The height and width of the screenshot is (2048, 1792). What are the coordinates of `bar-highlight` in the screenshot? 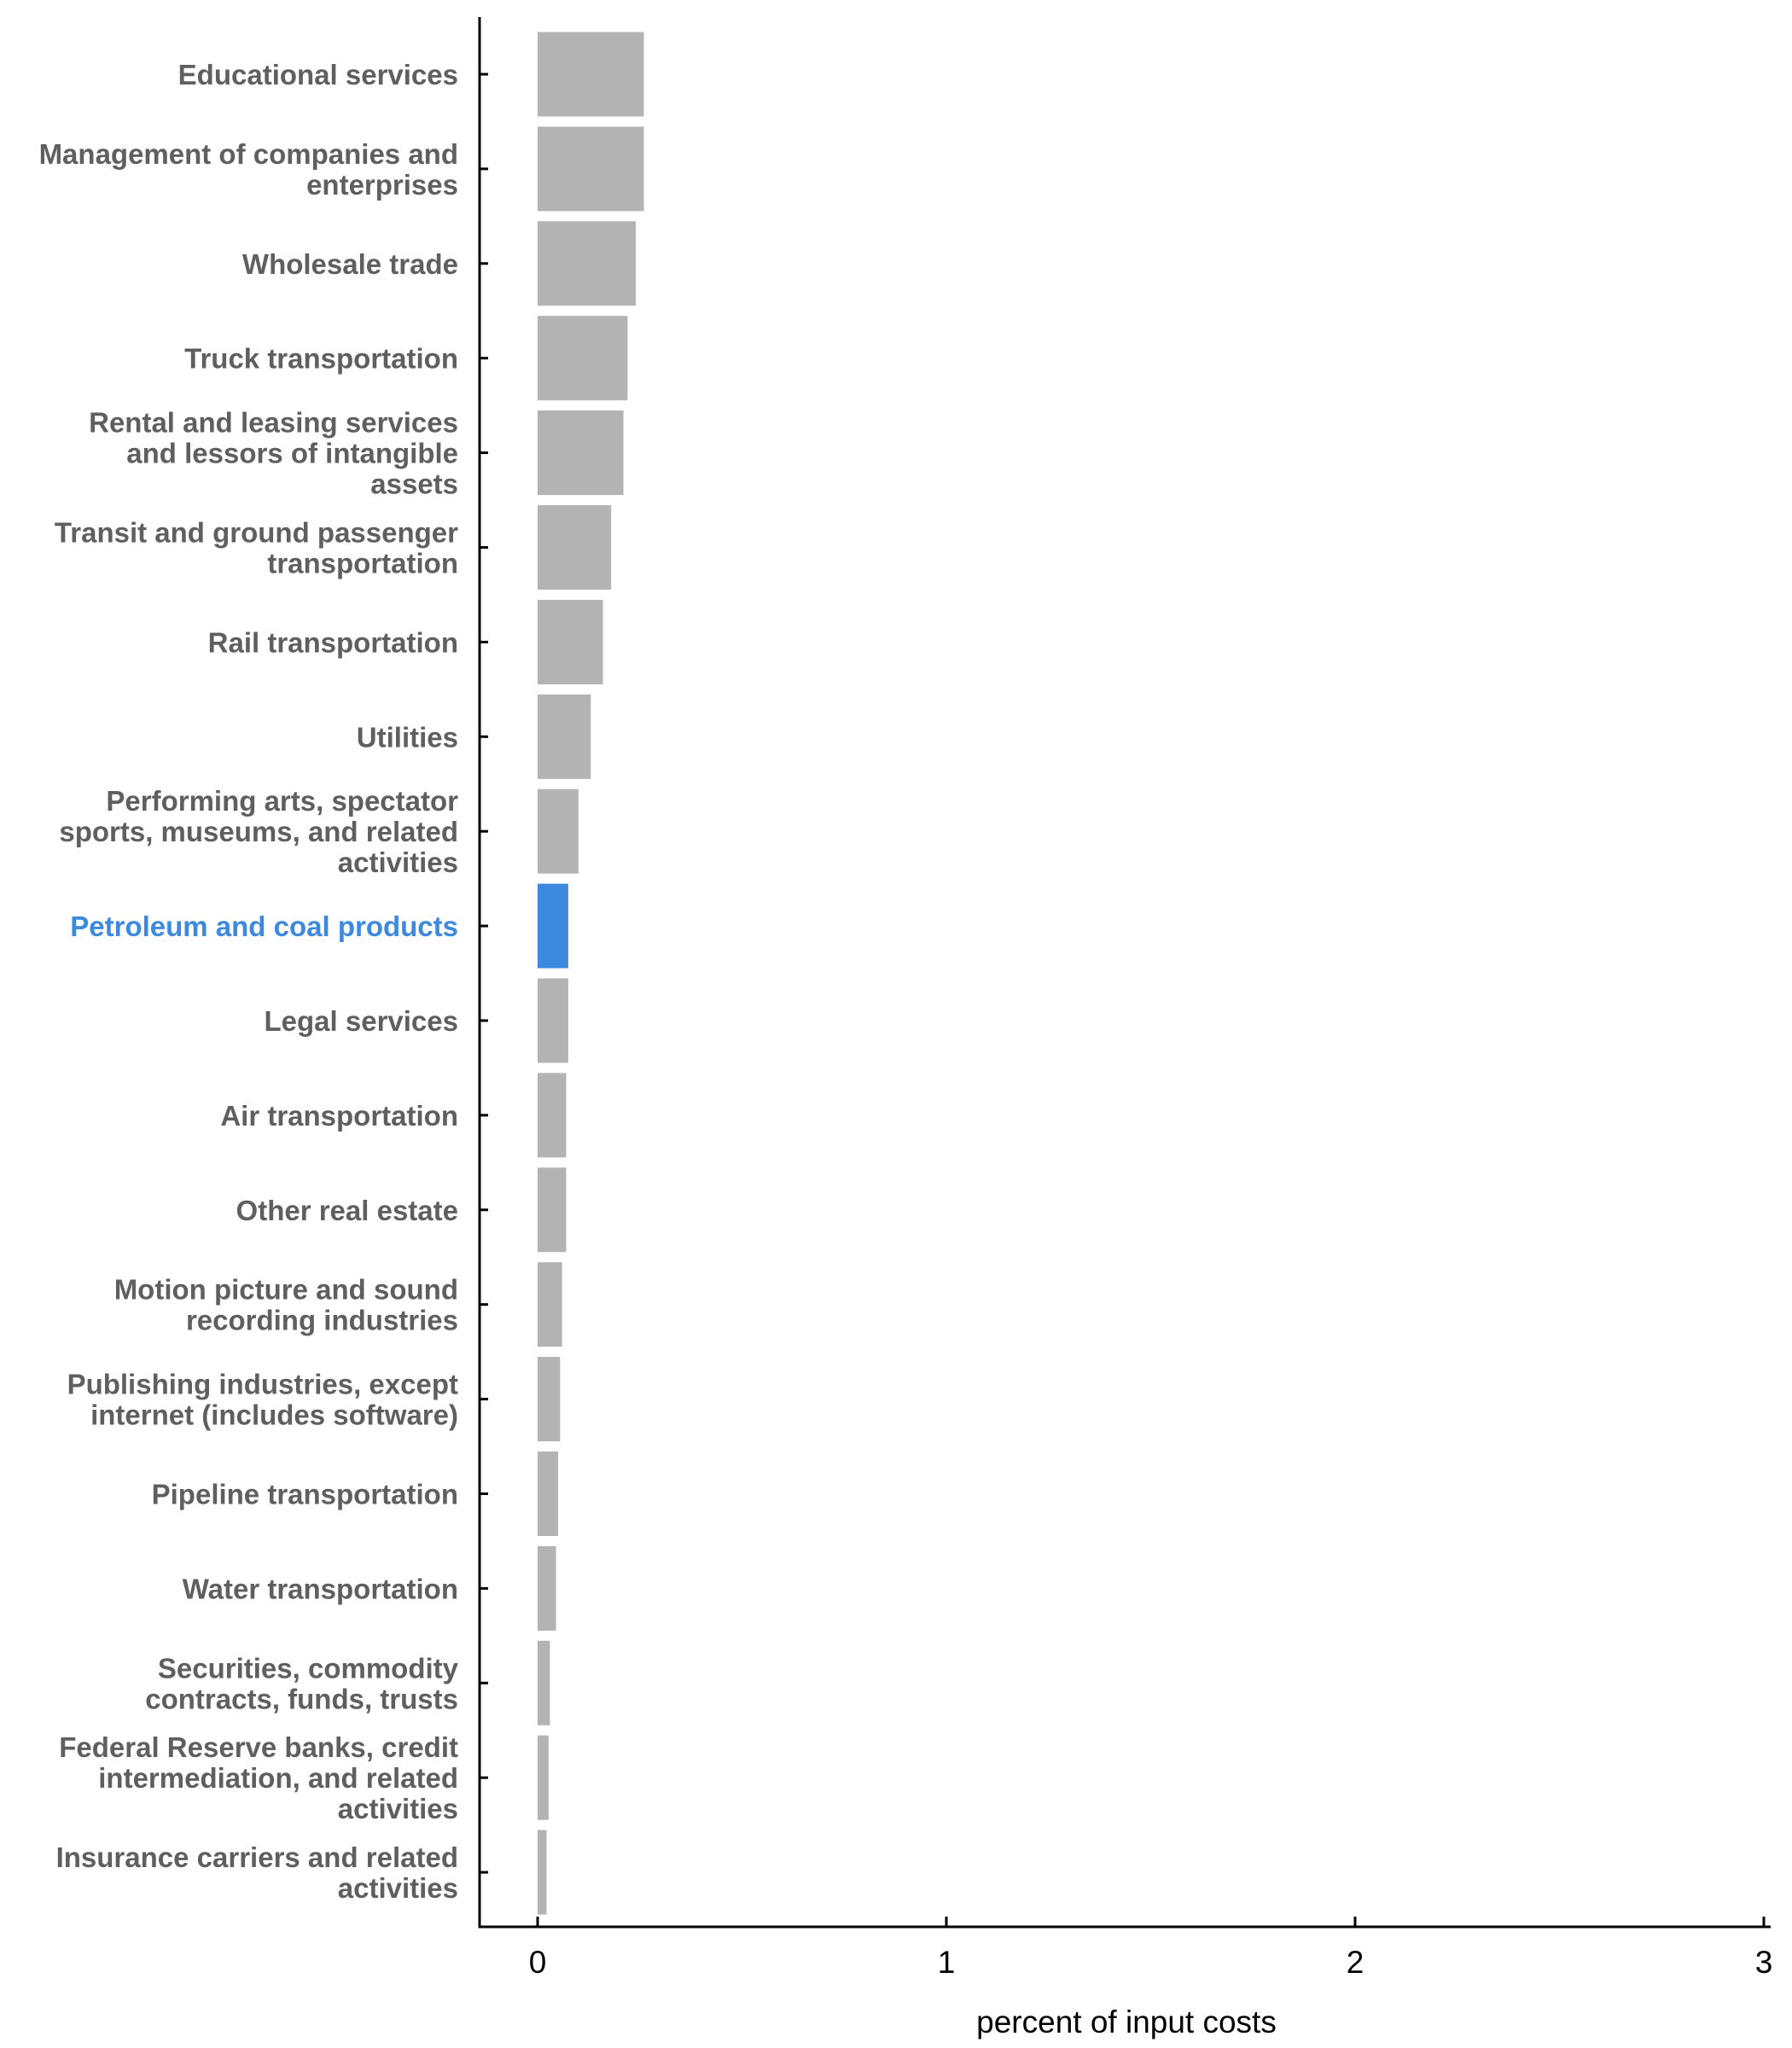 It's located at (553, 926).